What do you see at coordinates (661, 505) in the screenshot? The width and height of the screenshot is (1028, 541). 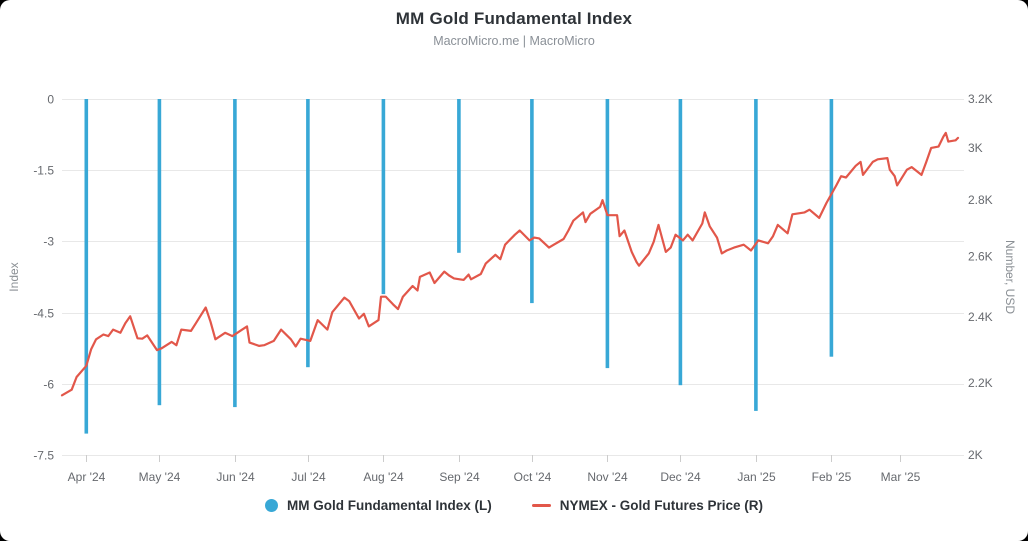 I see `legend-label: NYMEX - Gold Futures Price (R)` at bounding box center [661, 505].